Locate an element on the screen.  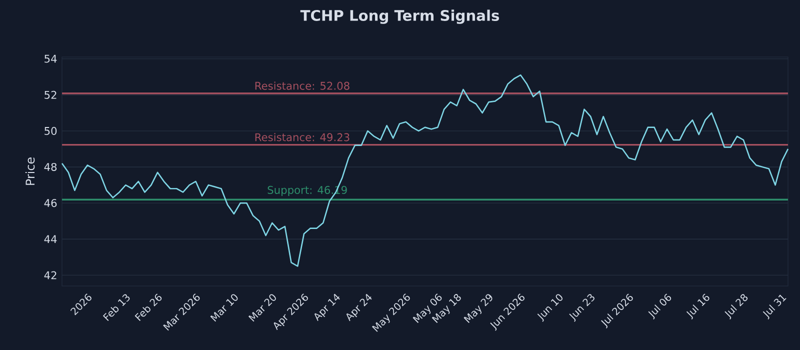
x-tick-label: Apr 24 is located at coordinates (359, 308).